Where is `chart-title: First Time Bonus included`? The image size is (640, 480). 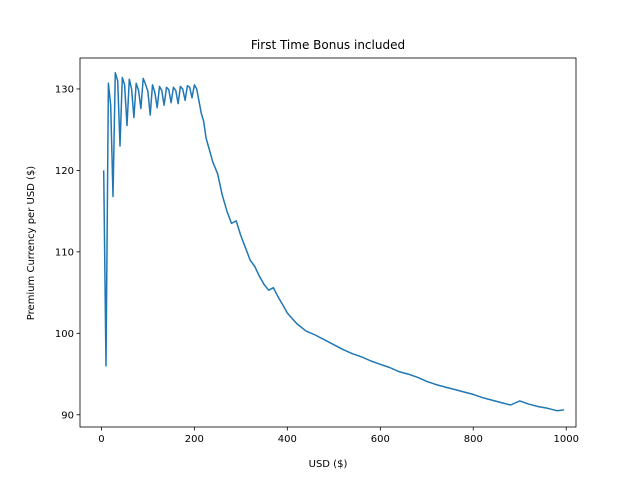
chart-title: First Time Bonus included is located at coordinates (328, 45).